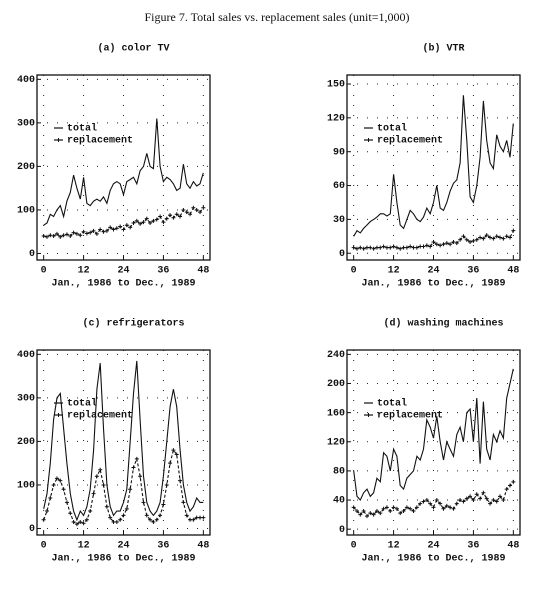 Image resolution: width=554 pixels, height=590 pixels. What do you see at coordinates (433, 284) in the screenshot?
I see `x-axis-label: Jan., 1986 to Dec., 1989` at bounding box center [433, 284].